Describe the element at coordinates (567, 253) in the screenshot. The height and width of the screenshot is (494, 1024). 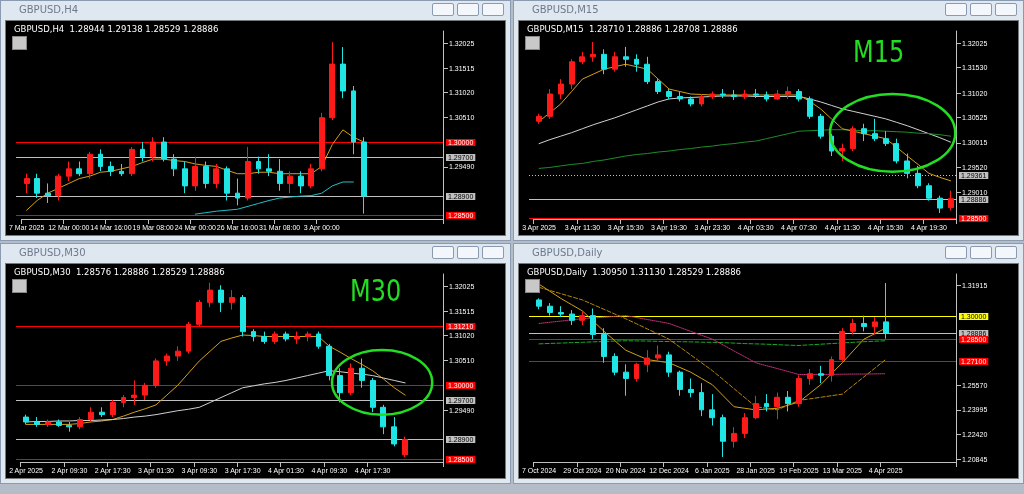
I see `chart-title: GBPUSD,Daily` at that location.